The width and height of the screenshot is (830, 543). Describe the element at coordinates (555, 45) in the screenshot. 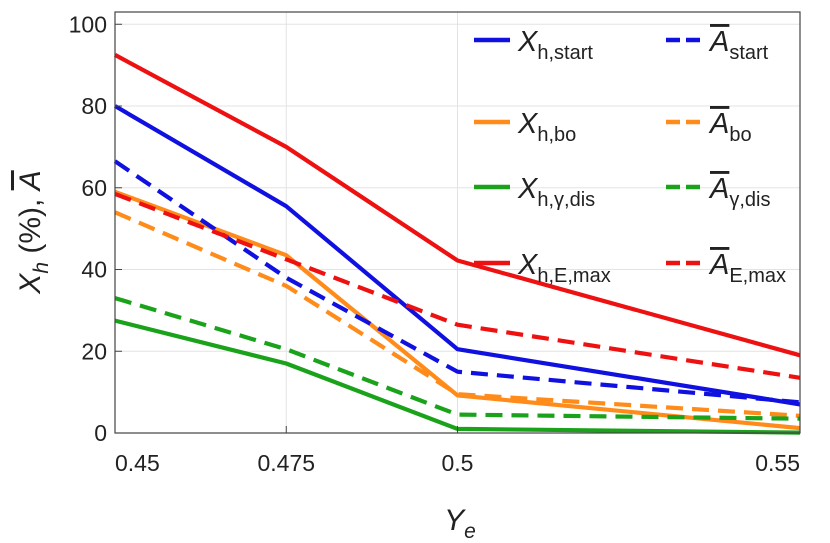

I see `legend-label-0: Xh,start` at that location.